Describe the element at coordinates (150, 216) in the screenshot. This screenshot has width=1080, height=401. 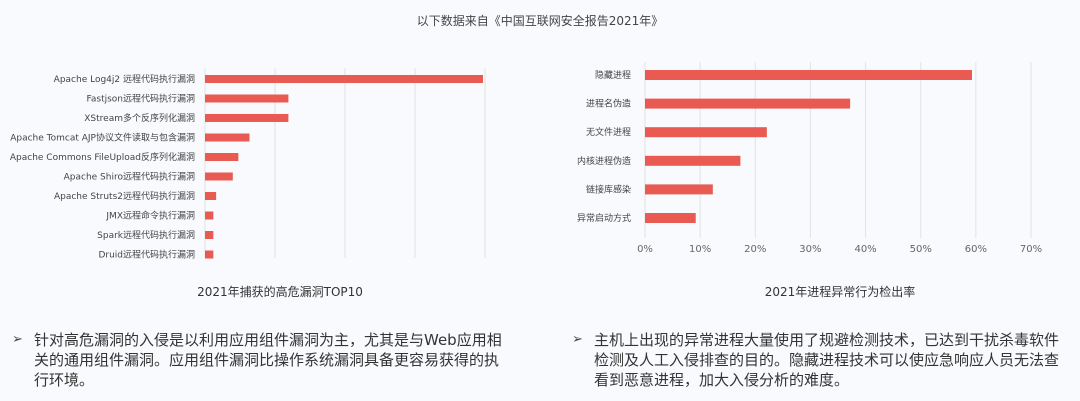
I see `category-label: JMX远程命令执行漏洞` at that location.